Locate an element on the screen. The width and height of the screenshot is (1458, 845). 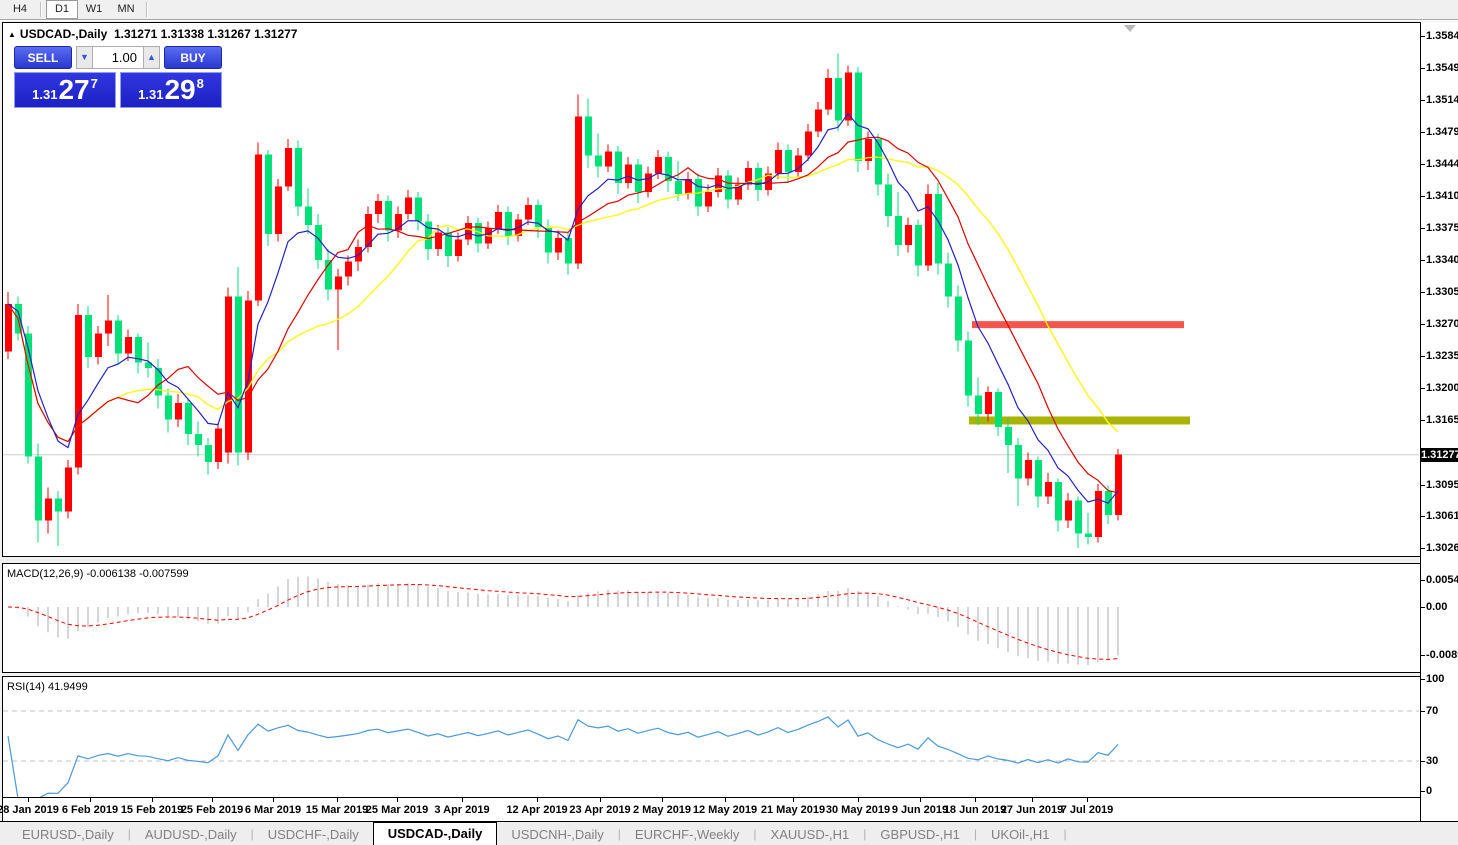
tab-audusd-daily: AUDUSD-,Daily is located at coordinates (190, 834).